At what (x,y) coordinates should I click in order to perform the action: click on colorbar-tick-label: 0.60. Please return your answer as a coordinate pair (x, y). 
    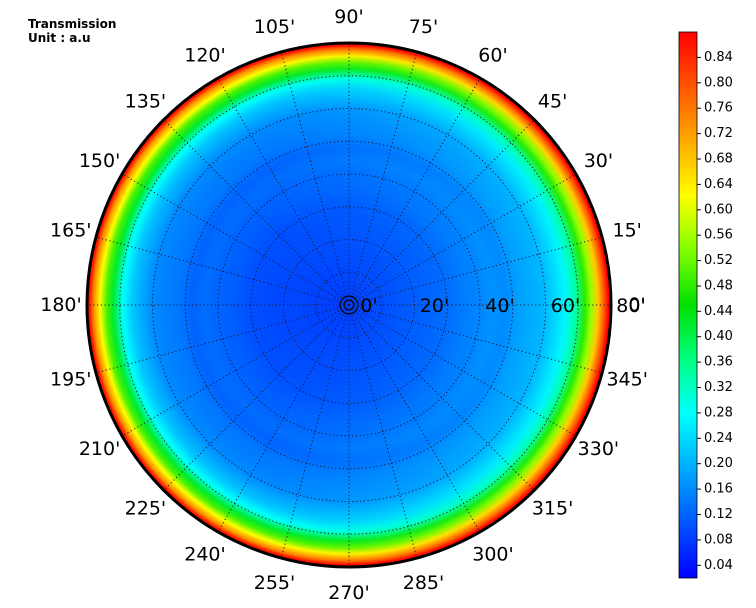
    Looking at the image, I should click on (718, 209).